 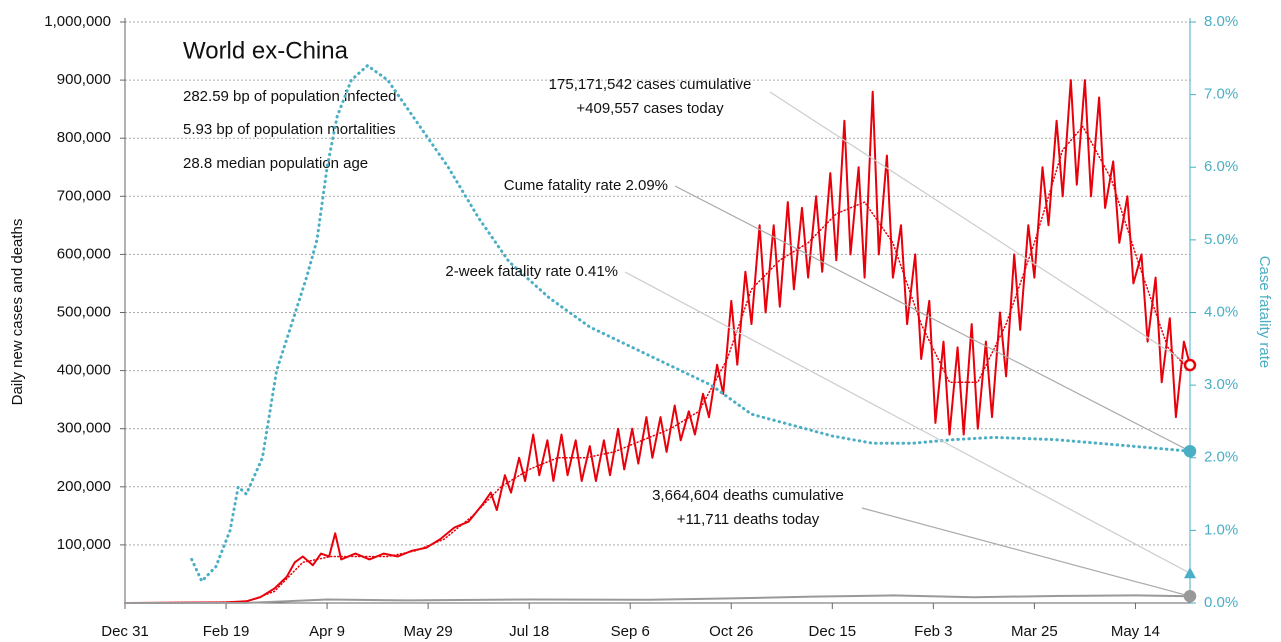 I want to click on y2-tick-label: 2.0%, so click(x=1221, y=457).